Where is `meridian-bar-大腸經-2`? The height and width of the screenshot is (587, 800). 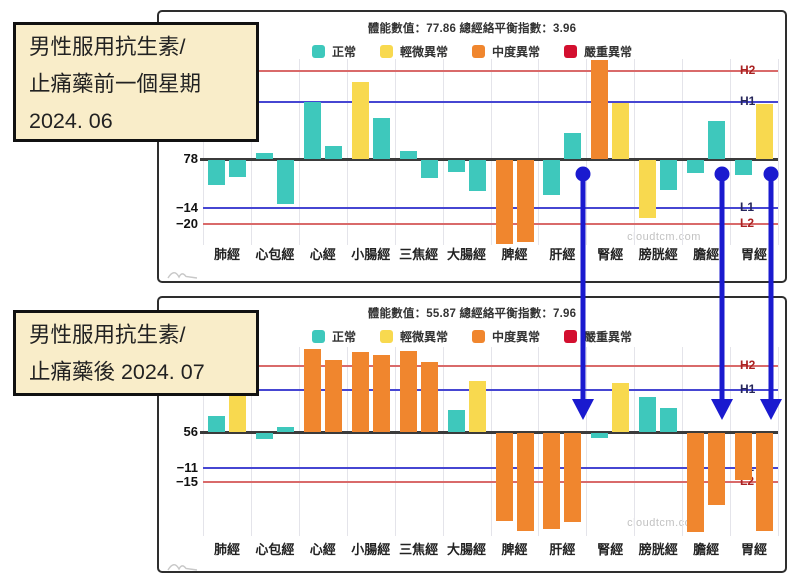 meridian-bar-大腸經-2 is located at coordinates (477, 175).